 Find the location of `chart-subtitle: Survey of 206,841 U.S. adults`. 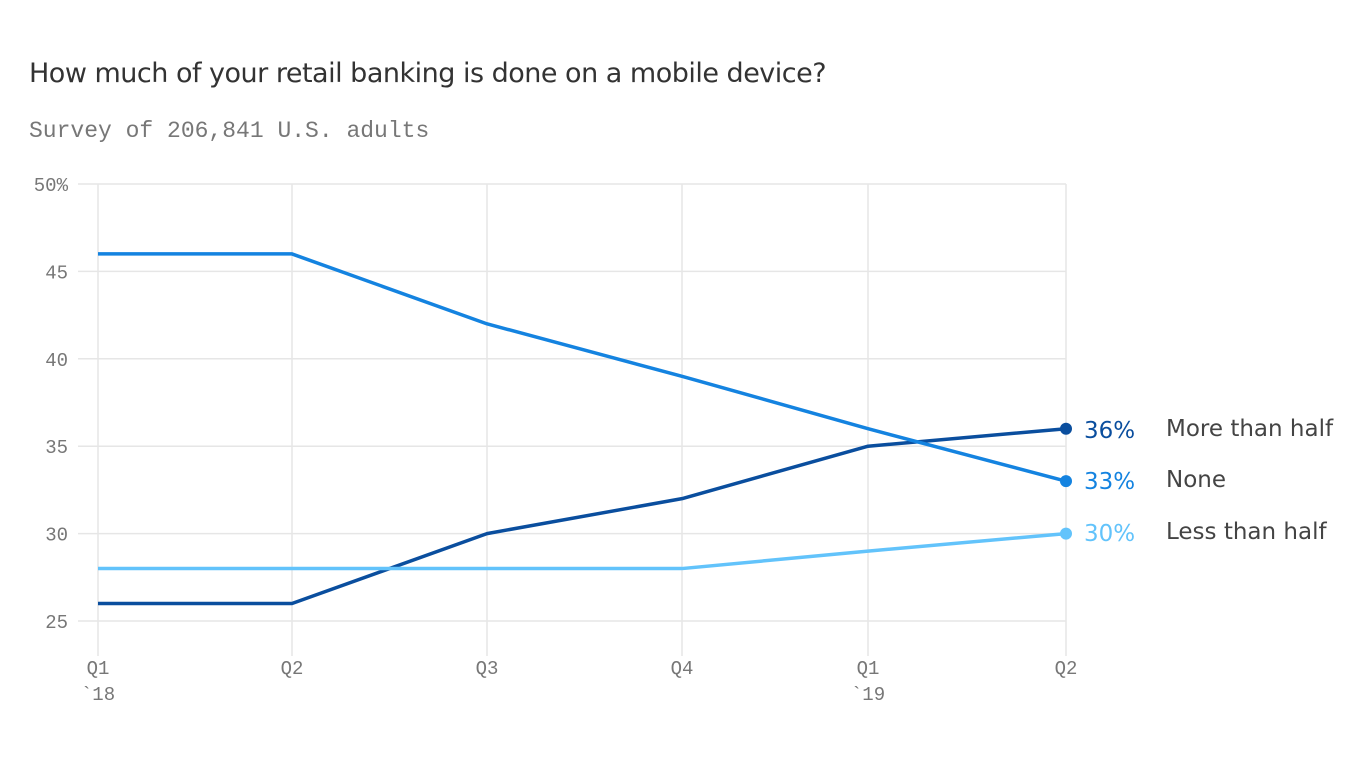

chart-subtitle: Survey of 206,841 U.S. adults is located at coordinates (229, 131).